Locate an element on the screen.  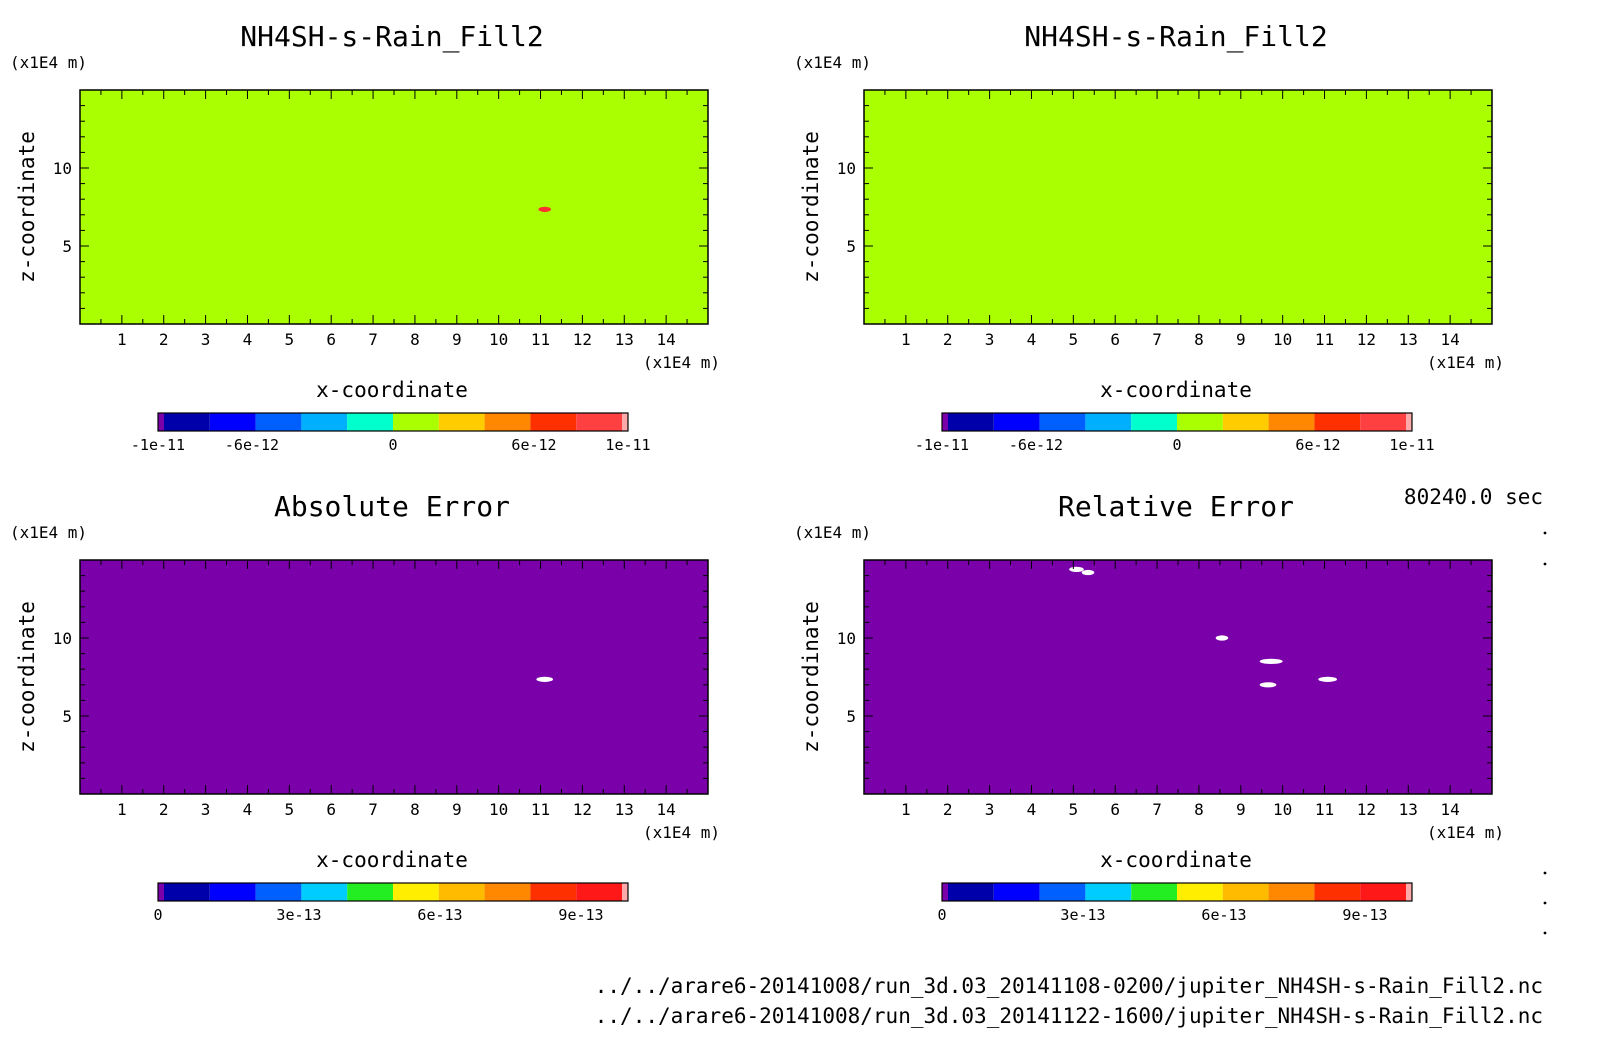
colorbar-tick-label: 1e-11 is located at coordinates (627, 445).